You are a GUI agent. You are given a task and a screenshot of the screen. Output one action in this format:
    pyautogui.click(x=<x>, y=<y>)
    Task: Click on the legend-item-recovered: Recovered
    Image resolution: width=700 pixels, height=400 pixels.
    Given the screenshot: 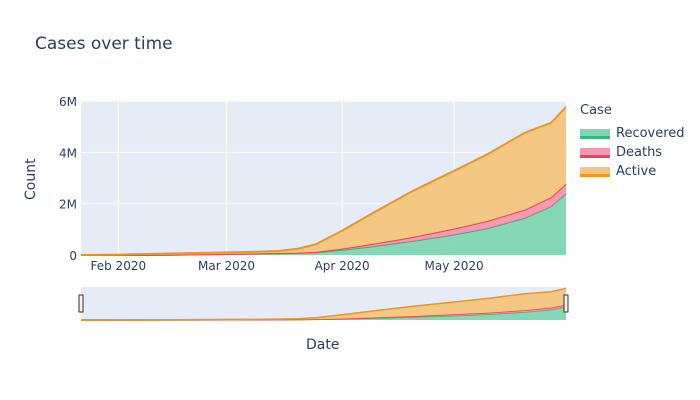 What is the action you would take?
    pyautogui.click(x=632, y=133)
    